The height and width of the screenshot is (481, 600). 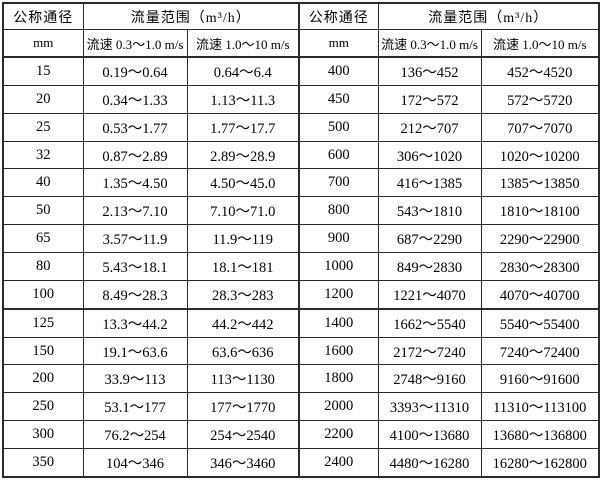 I want to click on flow-low-cell: 4480～16280, so click(x=429, y=462).